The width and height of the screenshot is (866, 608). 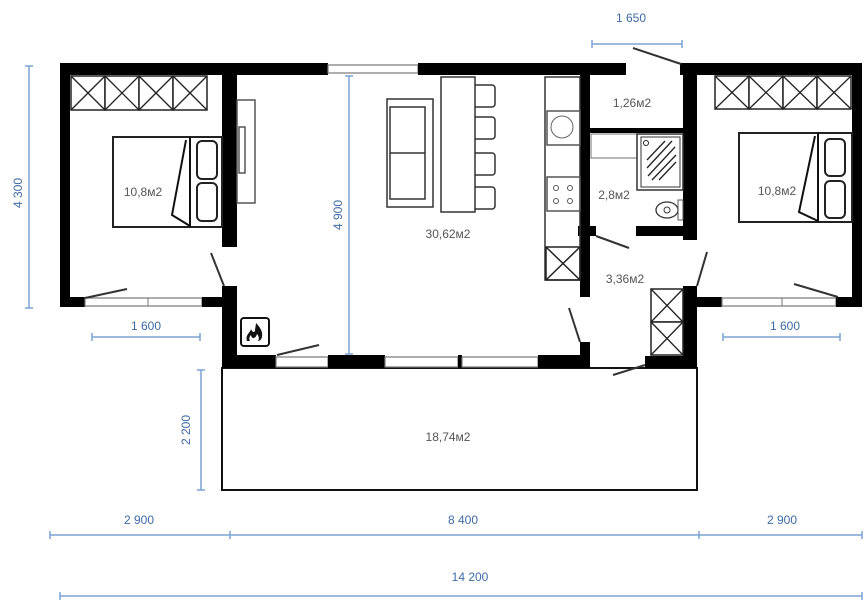 What do you see at coordinates (143, 302) in the screenshot?
I see `window-left-bedroom` at bounding box center [143, 302].